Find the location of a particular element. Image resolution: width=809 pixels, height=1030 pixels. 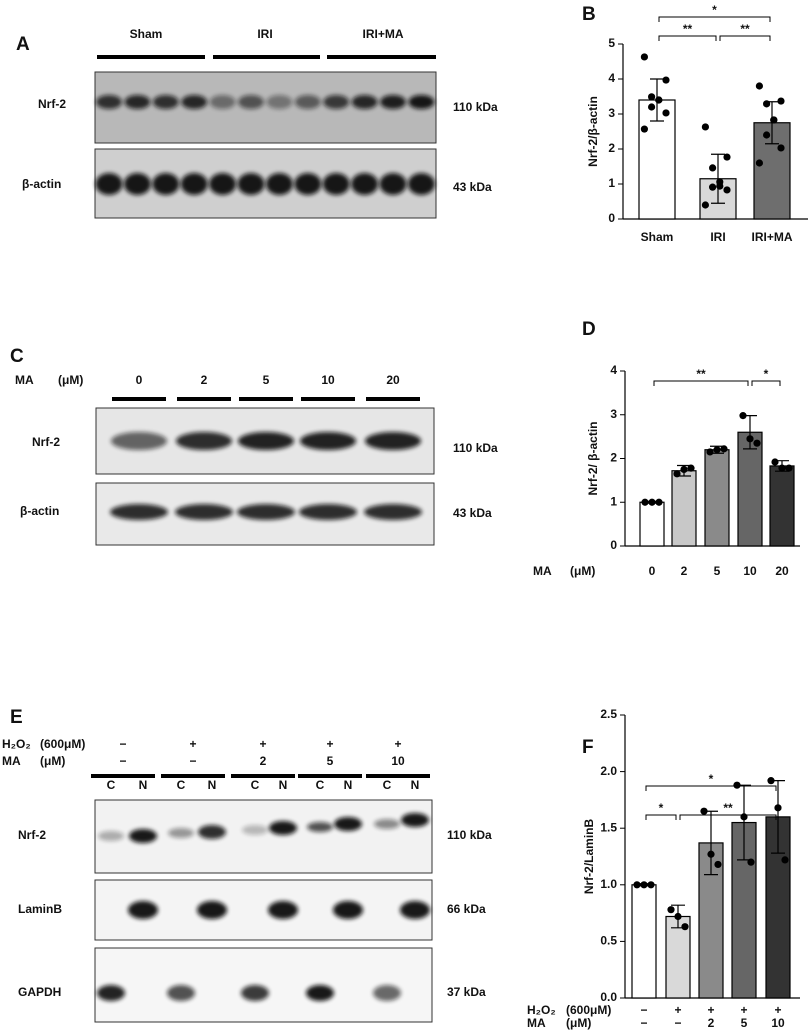

label: 5 is located at coordinates (330, 761).